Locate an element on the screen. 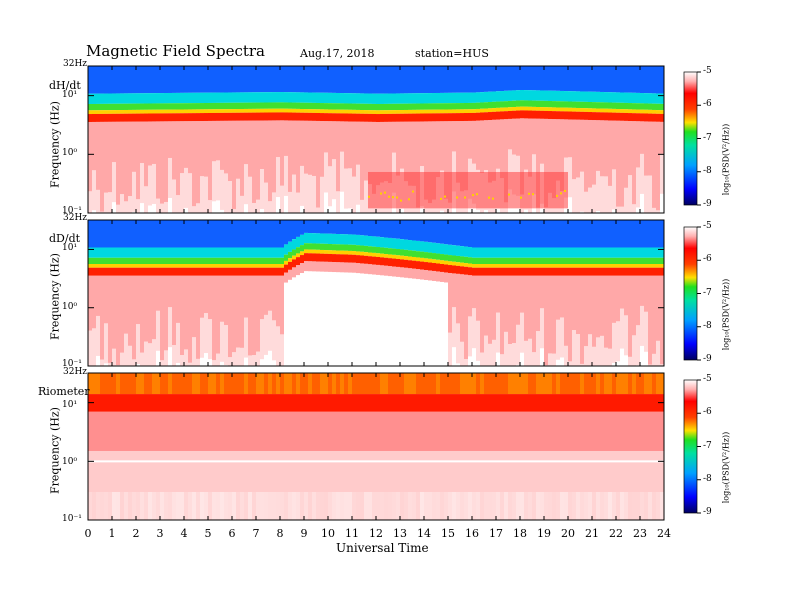  y-tick-label: 10⁻¹ is located at coordinates (72, 211).